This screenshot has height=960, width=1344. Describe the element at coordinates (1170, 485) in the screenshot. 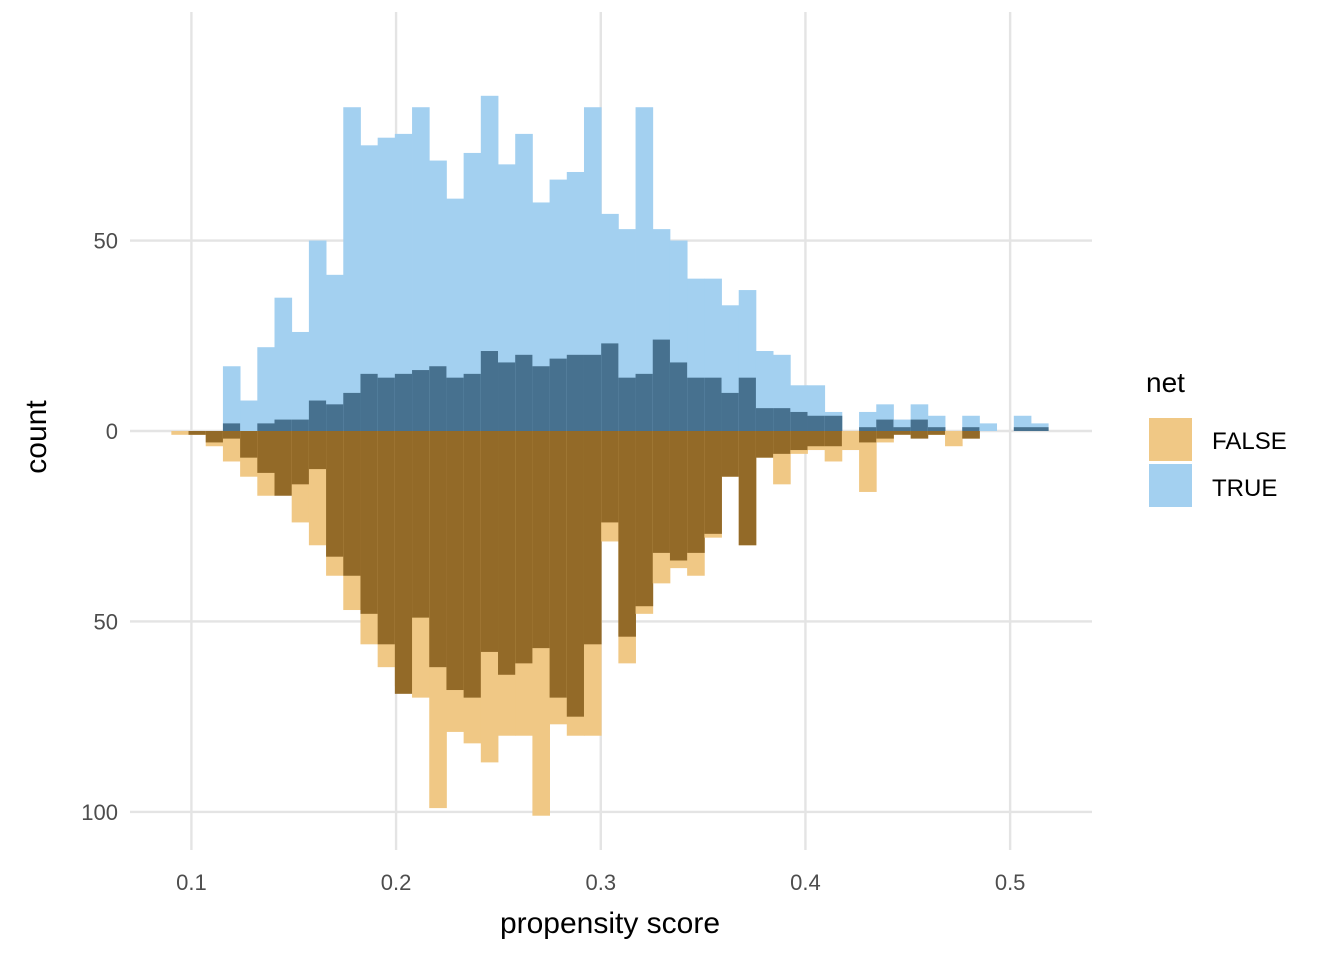

I see `legend-swatch-true` at that location.